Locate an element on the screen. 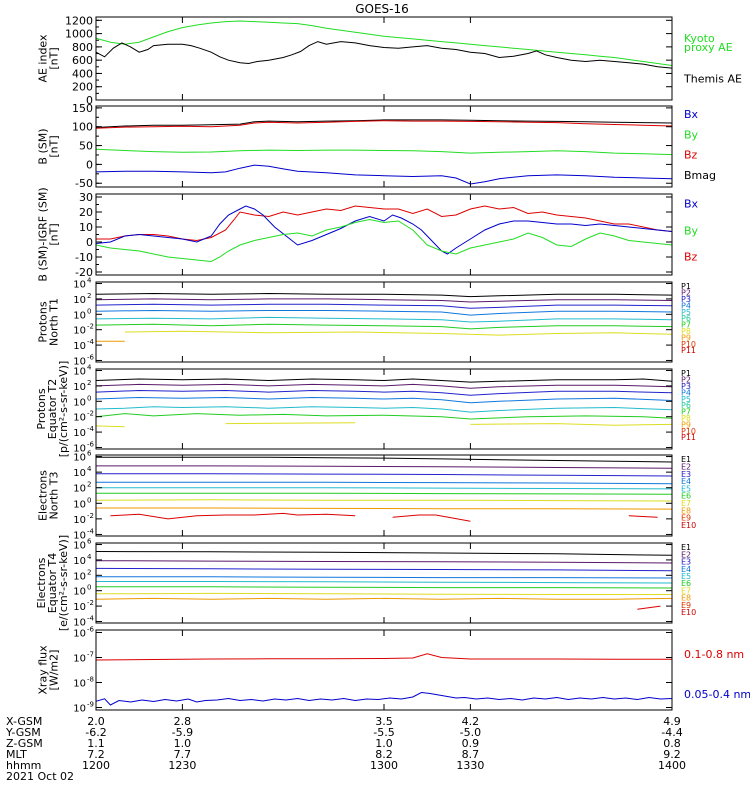 The width and height of the screenshot is (750, 800). orbit-value-4-3: 1330 is located at coordinates (470, 765).